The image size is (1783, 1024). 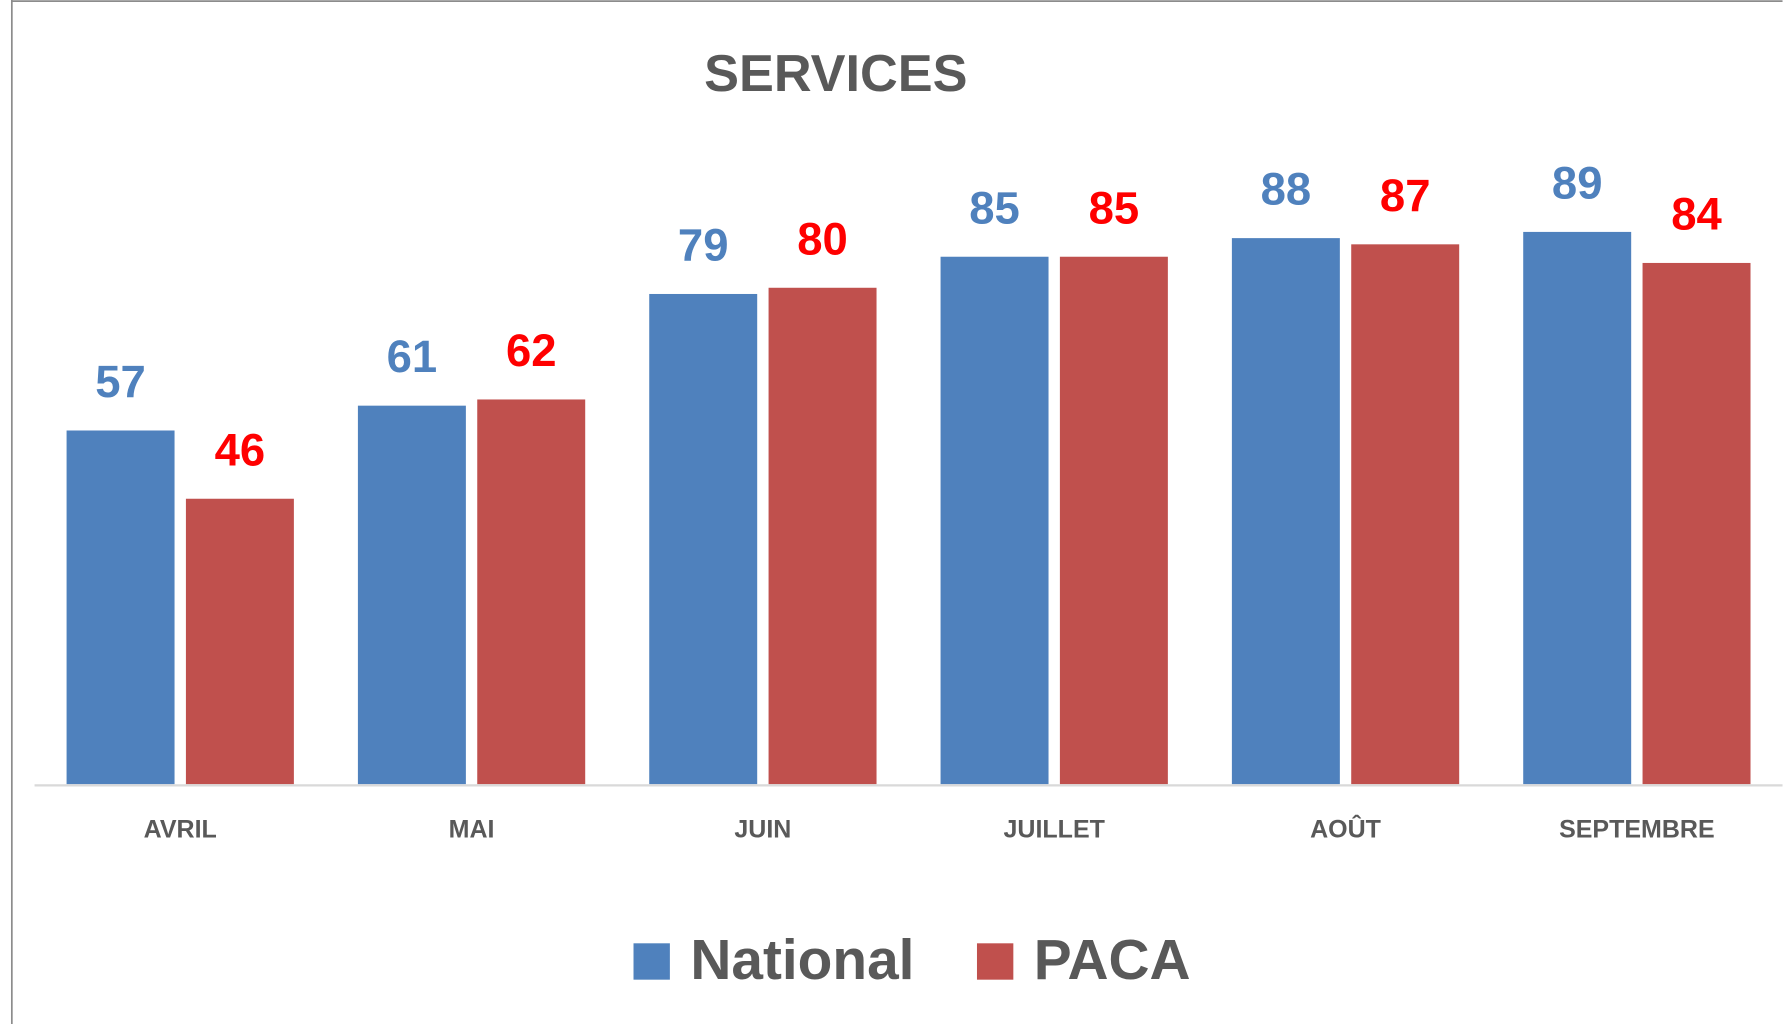 I want to click on data-label: 88, so click(x=1286, y=189).